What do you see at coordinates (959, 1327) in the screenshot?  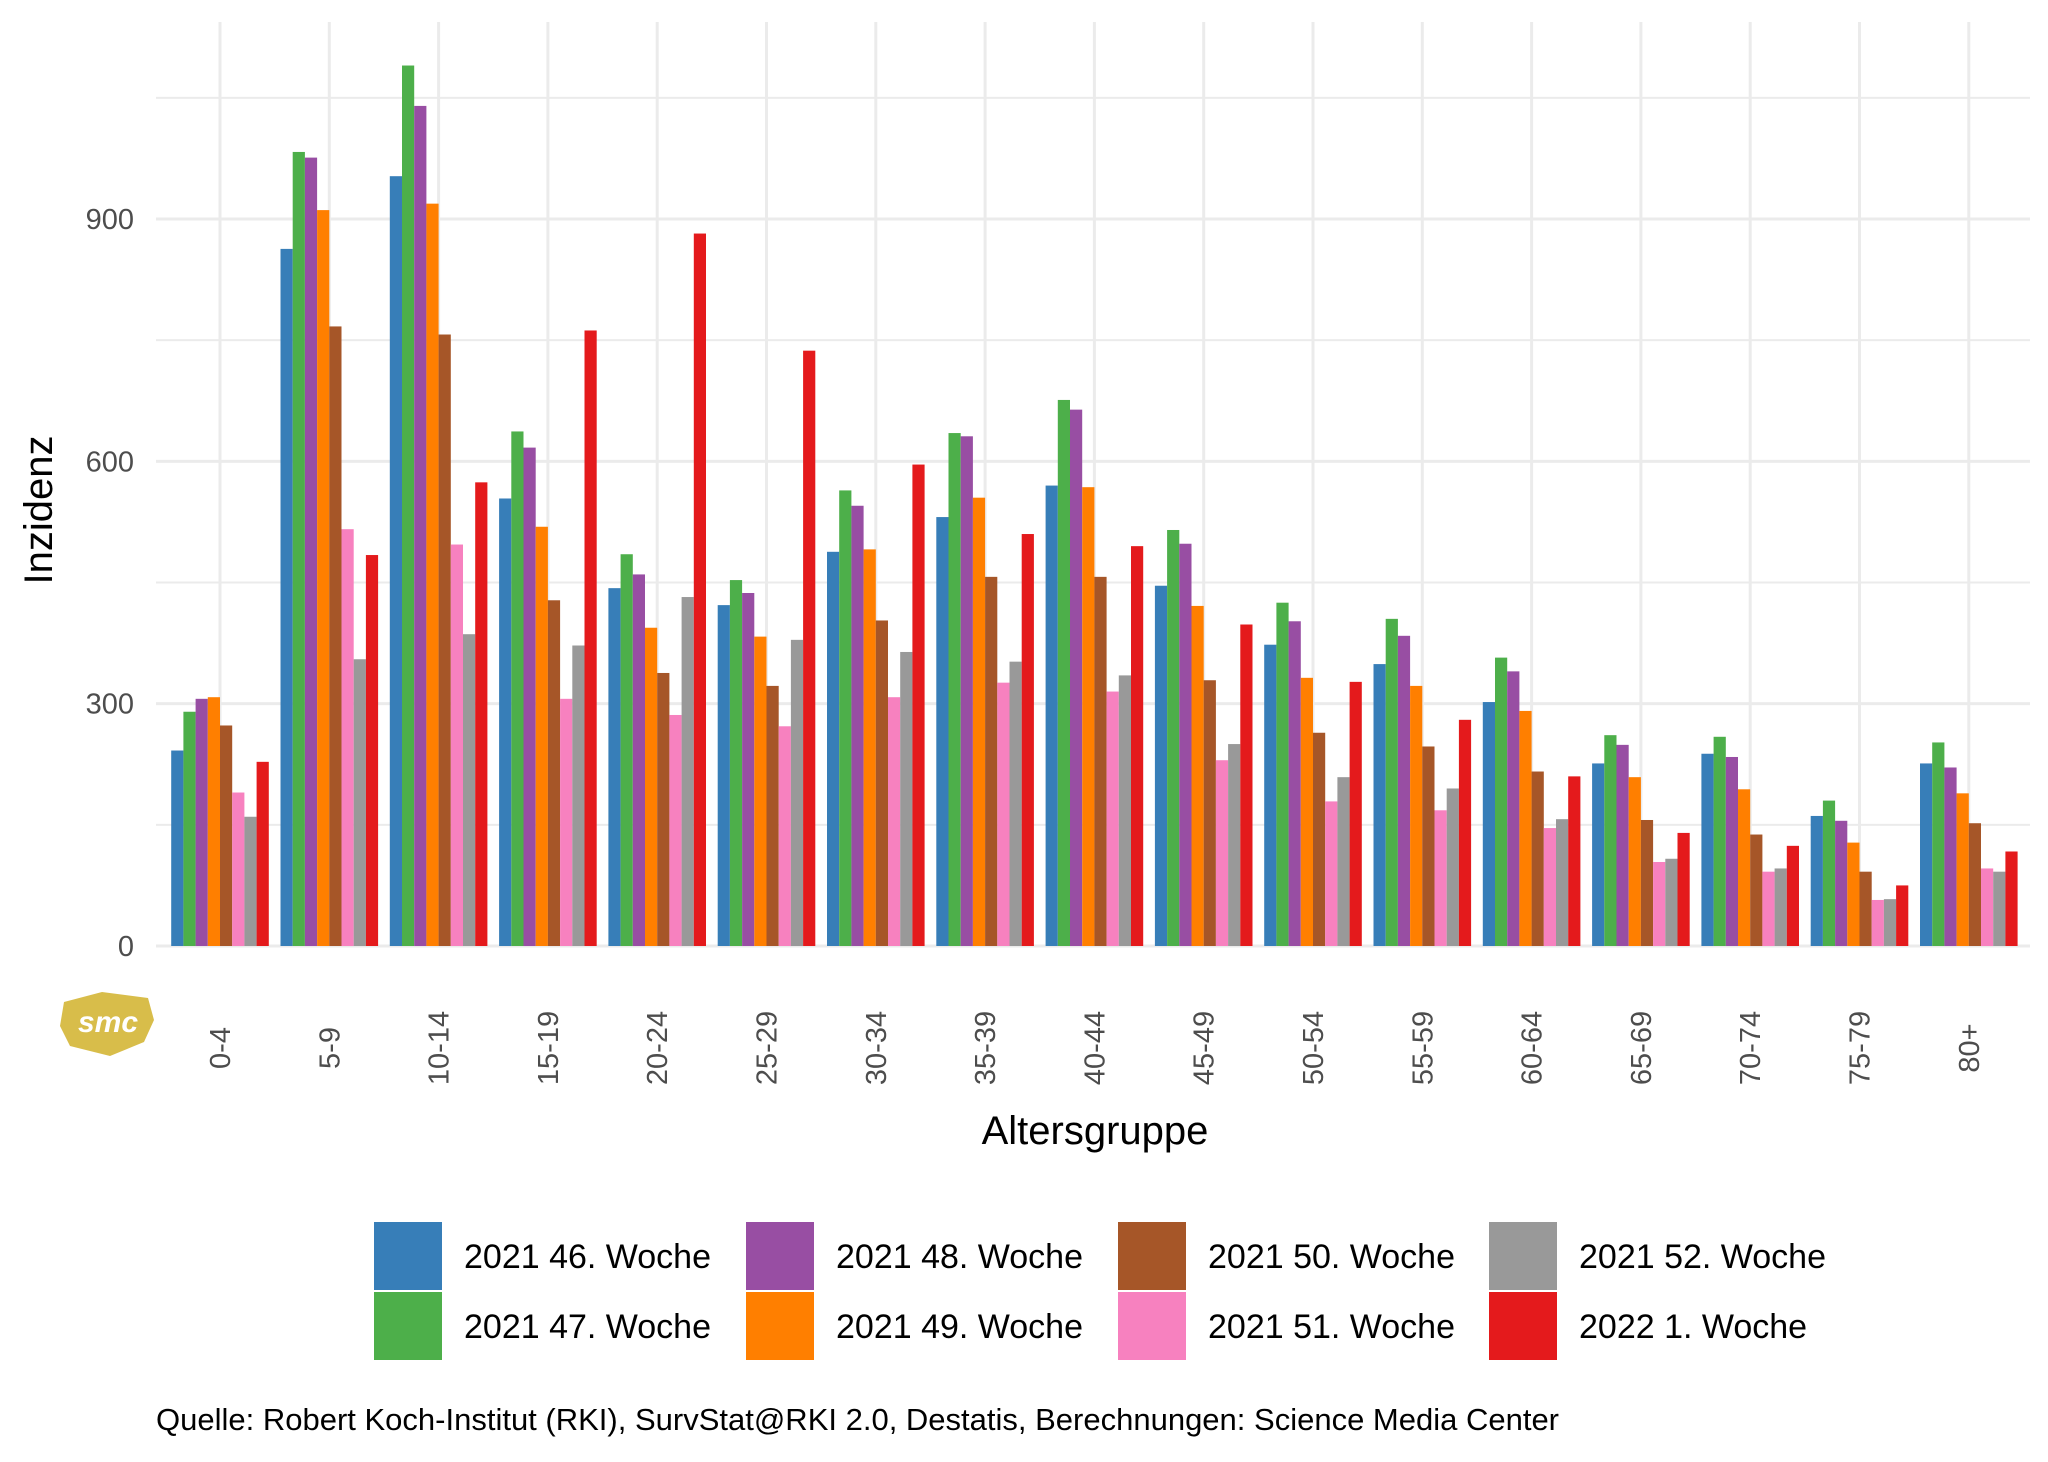 I see `legend-label: 2021 49. Woche` at bounding box center [959, 1327].